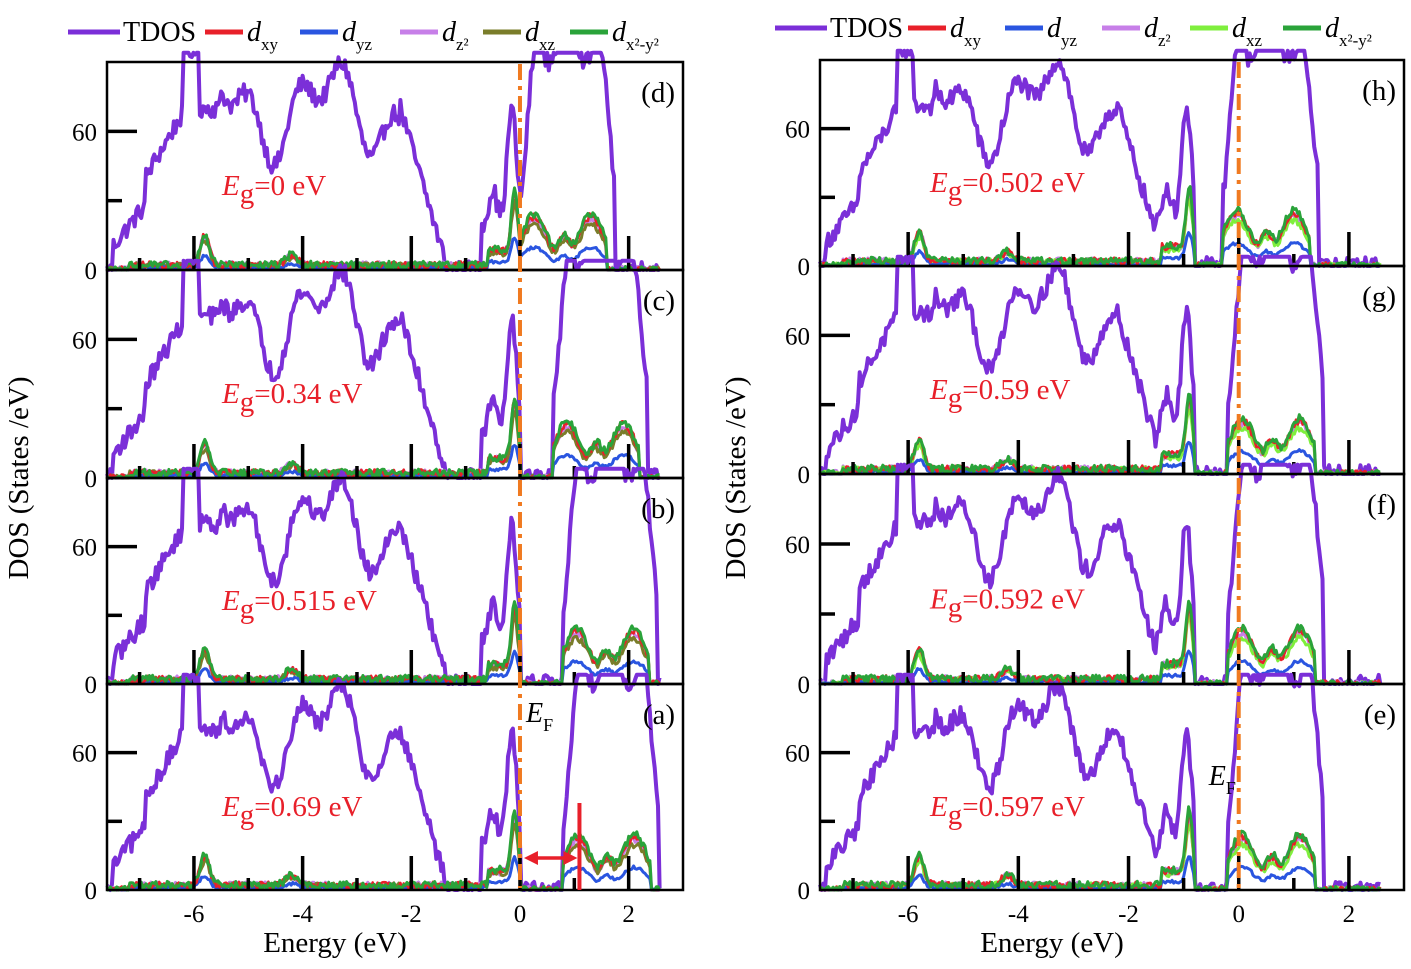 The width and height of the screenshot is (1411, 969). What do you see at coordinates (291, 811) in the screenshot?
I see `band-gap-label: Eg=0.69 eV` at bounding box center [291, 811].